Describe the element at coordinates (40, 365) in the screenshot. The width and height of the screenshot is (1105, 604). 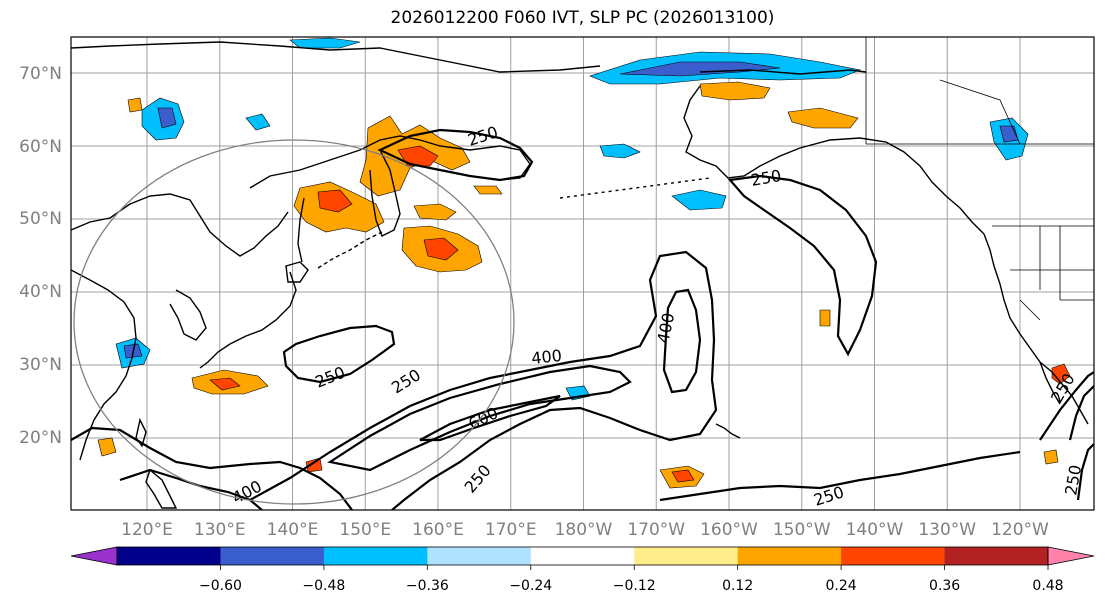
I see `lat-label: 30°N` at that location.